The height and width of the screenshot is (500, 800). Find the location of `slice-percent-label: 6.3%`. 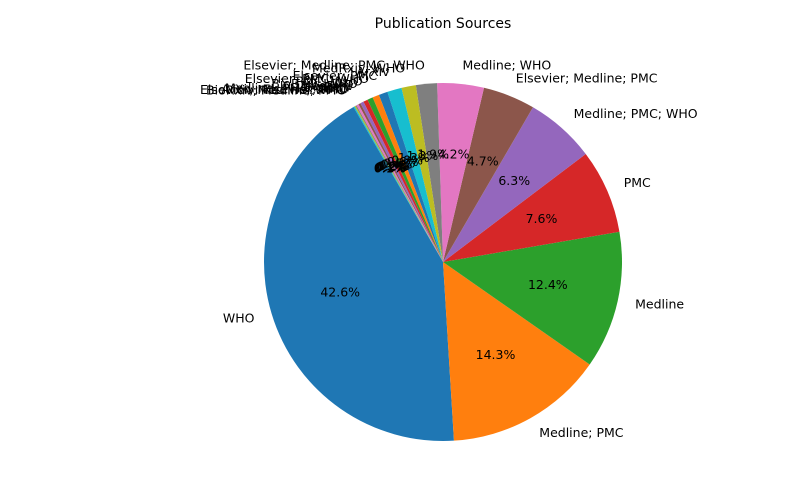

slice-percent-label: 6.3% is located at coordinates (514, 180).